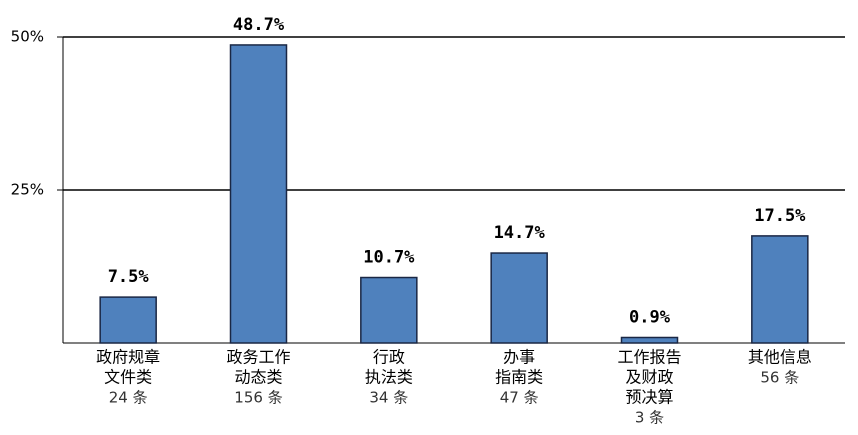 The image size is (858, 435). I want to click on y-tick-label: 50%, so click(27, 37).